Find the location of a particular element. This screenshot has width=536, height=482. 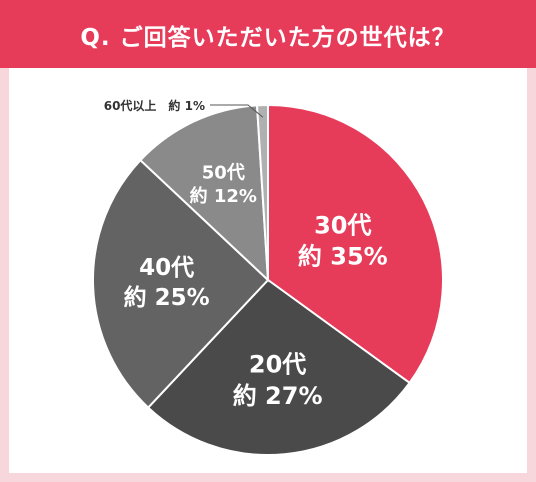

slice-value-label-3: 約 25% is located at coordinates (167, 297).